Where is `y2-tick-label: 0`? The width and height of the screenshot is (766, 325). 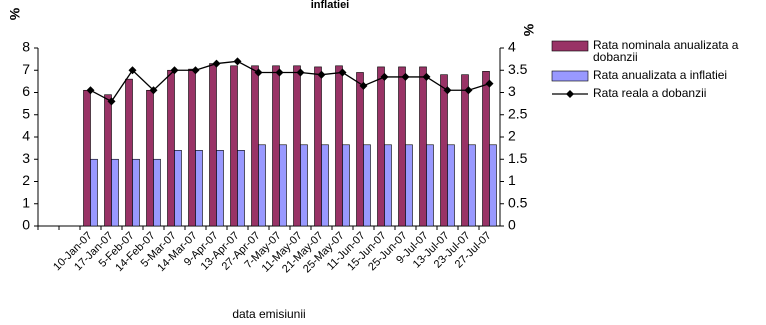
y2-tick-label: 0 is located at coordinates (512, 225).